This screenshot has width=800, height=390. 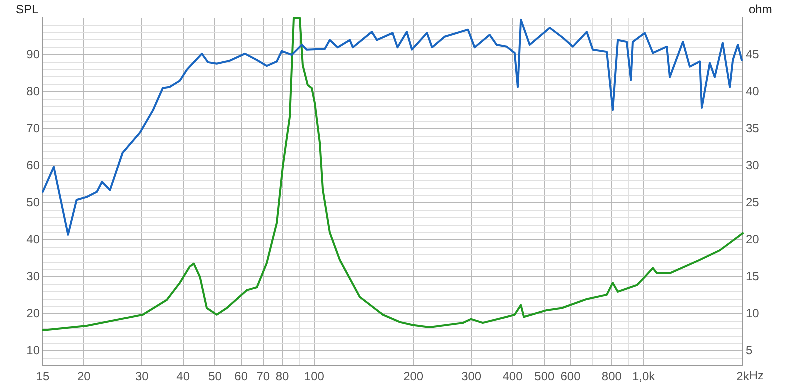 What do you see at coordinates (183, 377) in the screenshot?
I see `x-tick-label: 40` at bounding box center [183, 377].